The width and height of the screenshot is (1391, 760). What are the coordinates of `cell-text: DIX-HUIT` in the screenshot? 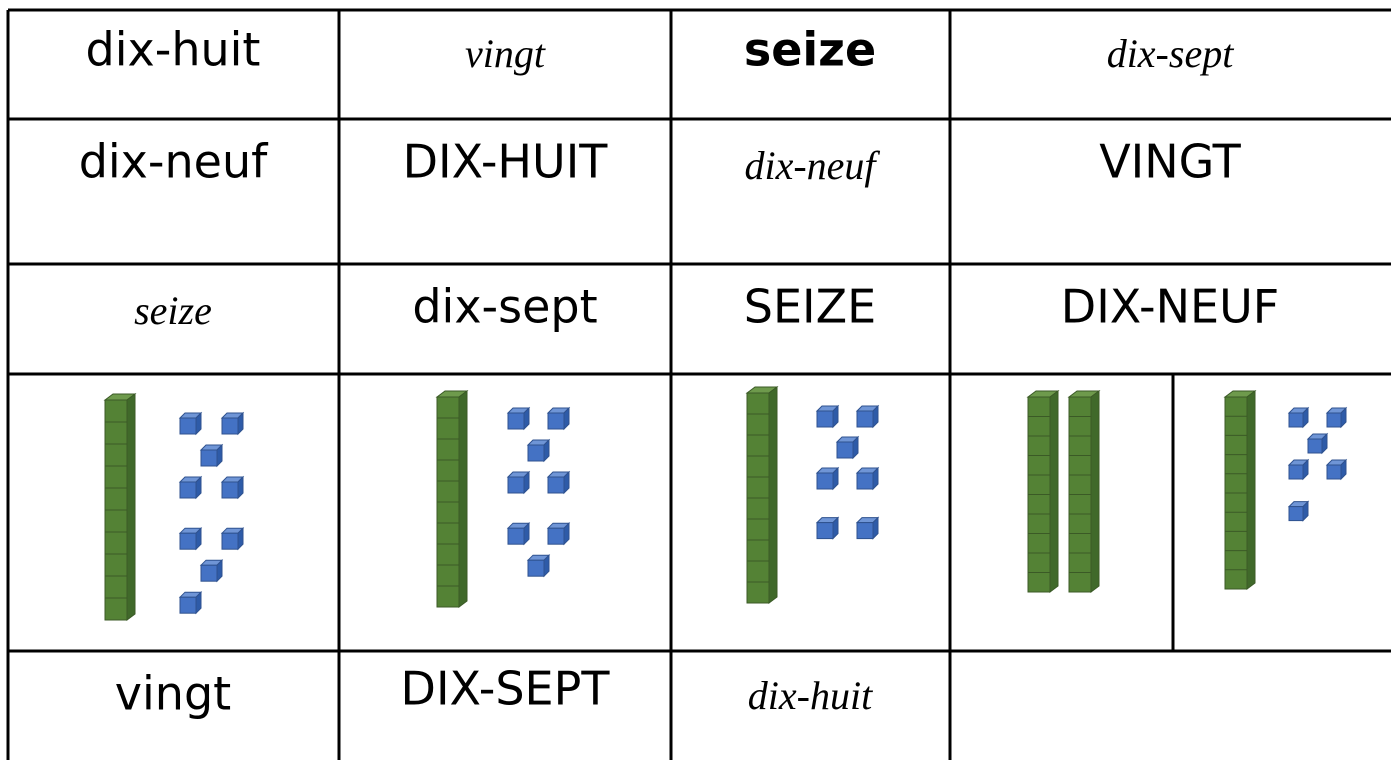 It's located at (506, 162).